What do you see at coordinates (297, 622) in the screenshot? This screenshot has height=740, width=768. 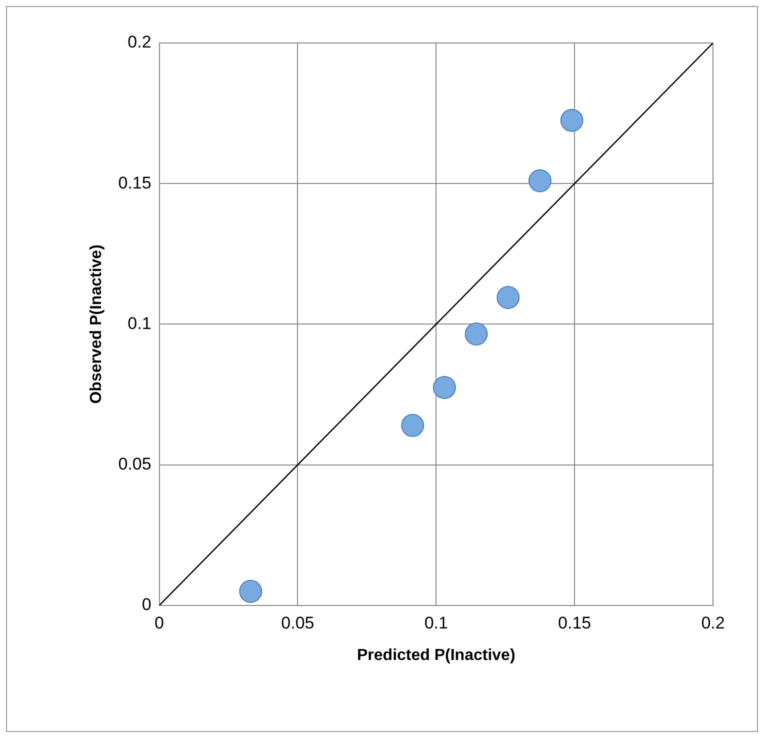 I see `x-tick-label: 0.05` at bounding box center [297, 622].